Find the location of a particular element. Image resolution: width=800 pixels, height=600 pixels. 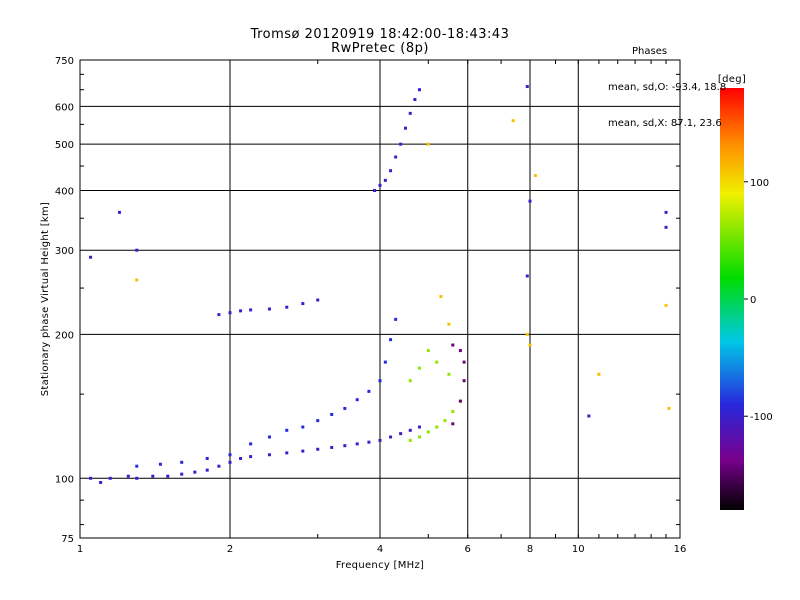

y-tick-label: 750 is located at coordinates (64, 61).